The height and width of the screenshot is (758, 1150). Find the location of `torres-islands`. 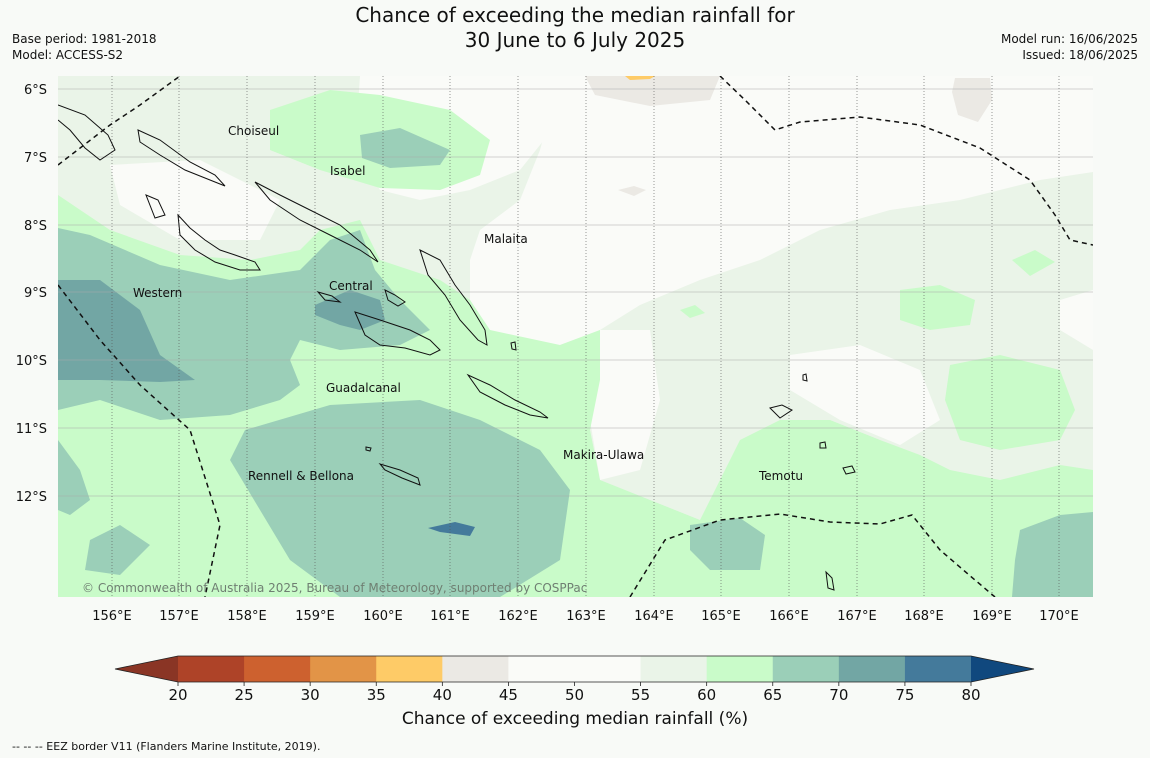

torres-islands is located at coordinates (830, 580).